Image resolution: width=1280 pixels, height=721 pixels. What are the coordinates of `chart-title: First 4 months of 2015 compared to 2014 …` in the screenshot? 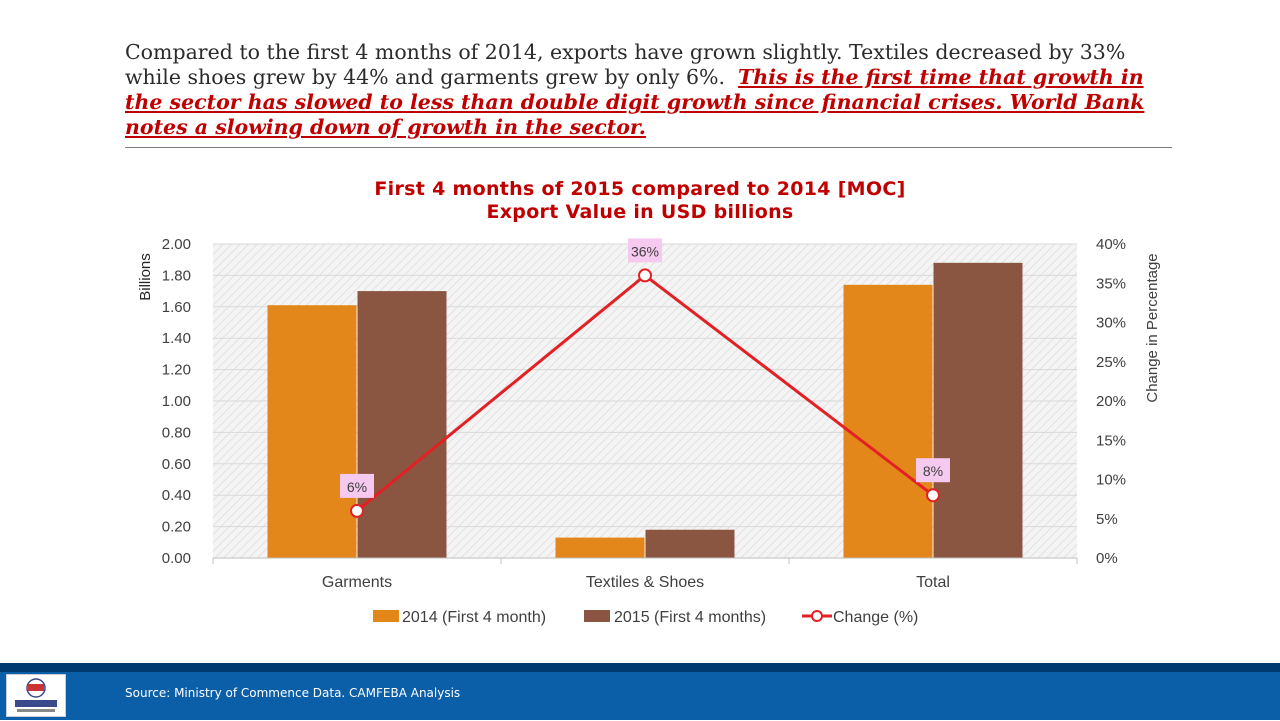 It's located at (640, 201).